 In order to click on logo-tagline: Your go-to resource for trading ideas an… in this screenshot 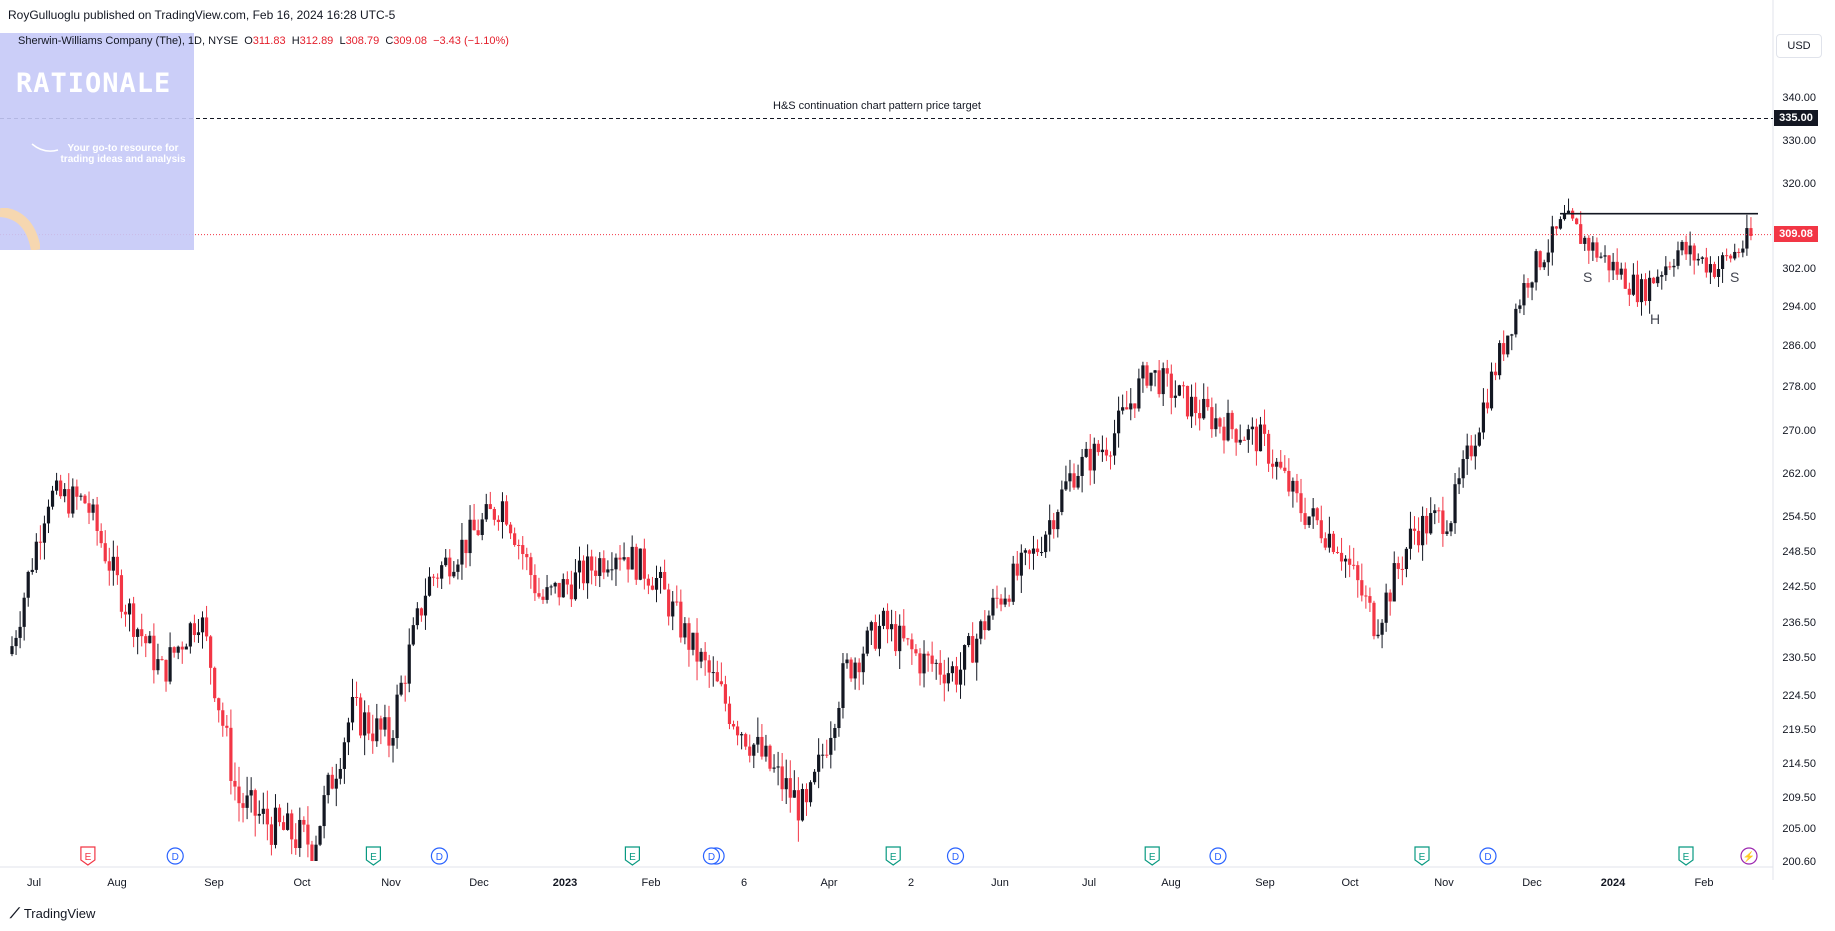, I will do `click(123, 154)`.